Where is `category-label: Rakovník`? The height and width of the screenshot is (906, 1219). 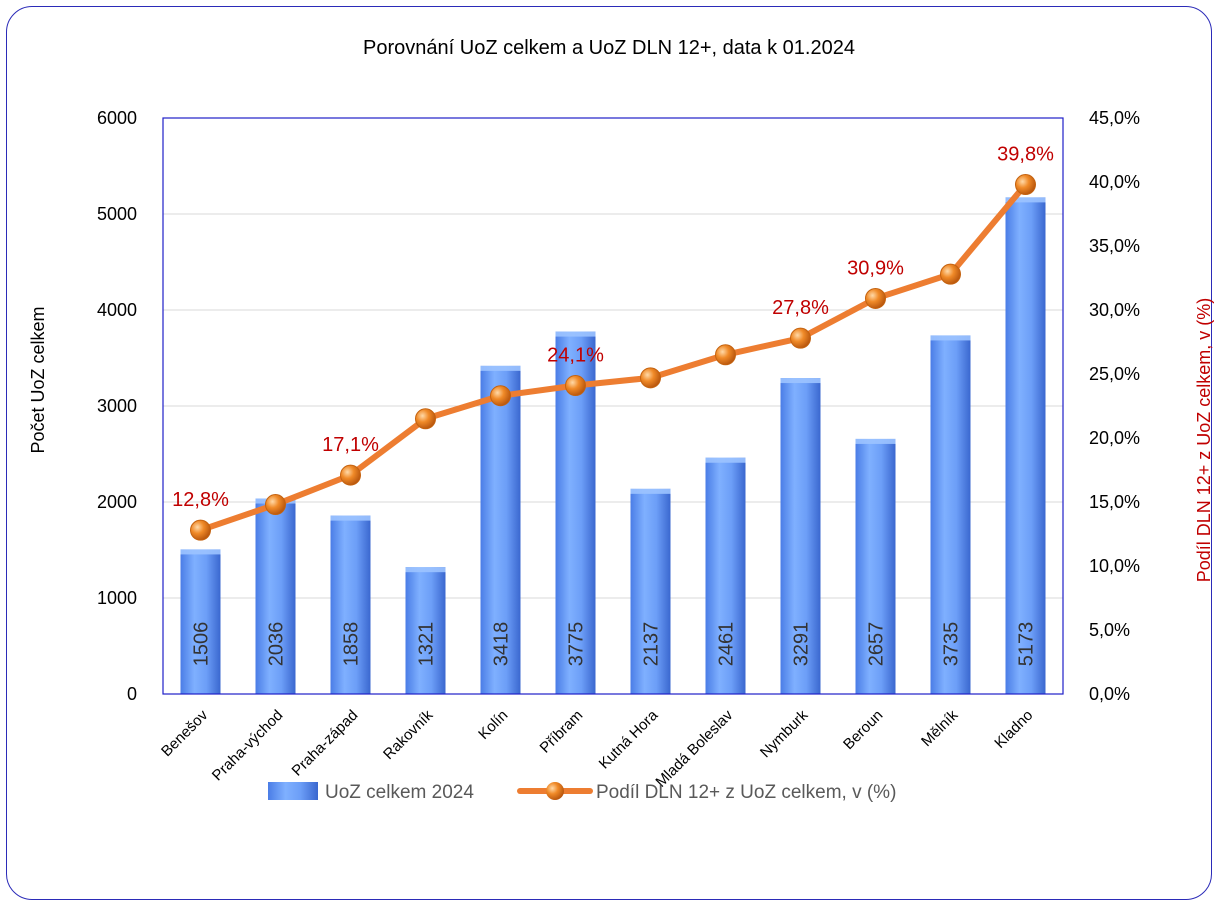 category-label: Rakovník is located at coordinates (408, 734).